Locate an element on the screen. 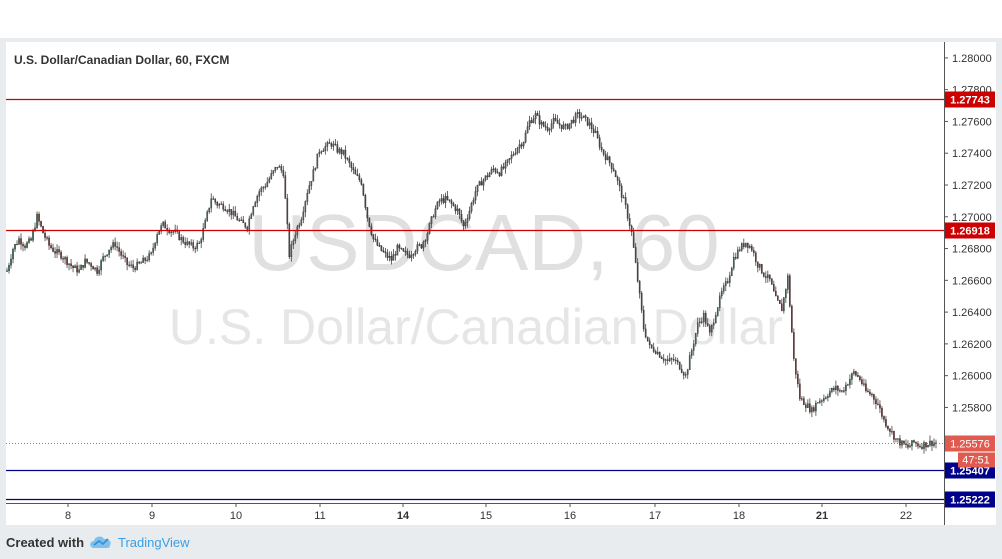 This screenshot has width=1002, height=559. tradingview-link: TradingView is located at coordinates (154, 542).